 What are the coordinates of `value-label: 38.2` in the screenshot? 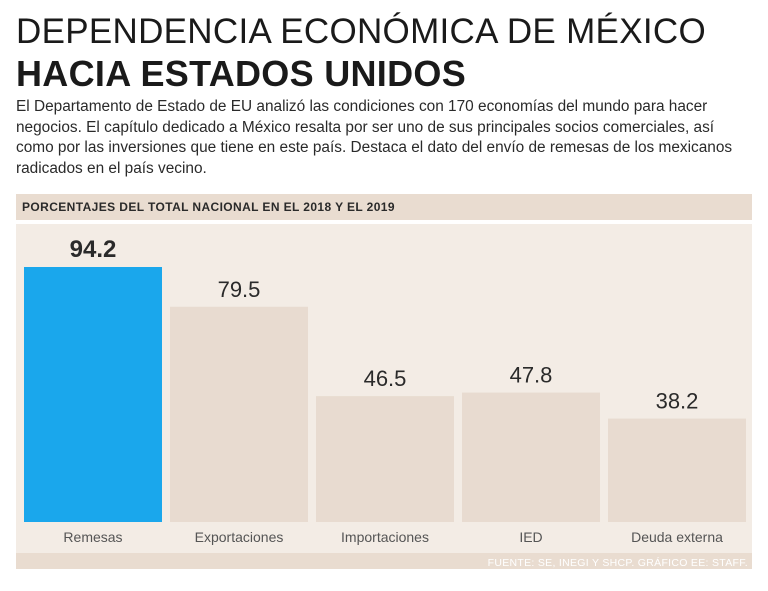 It's located at (677, 401).